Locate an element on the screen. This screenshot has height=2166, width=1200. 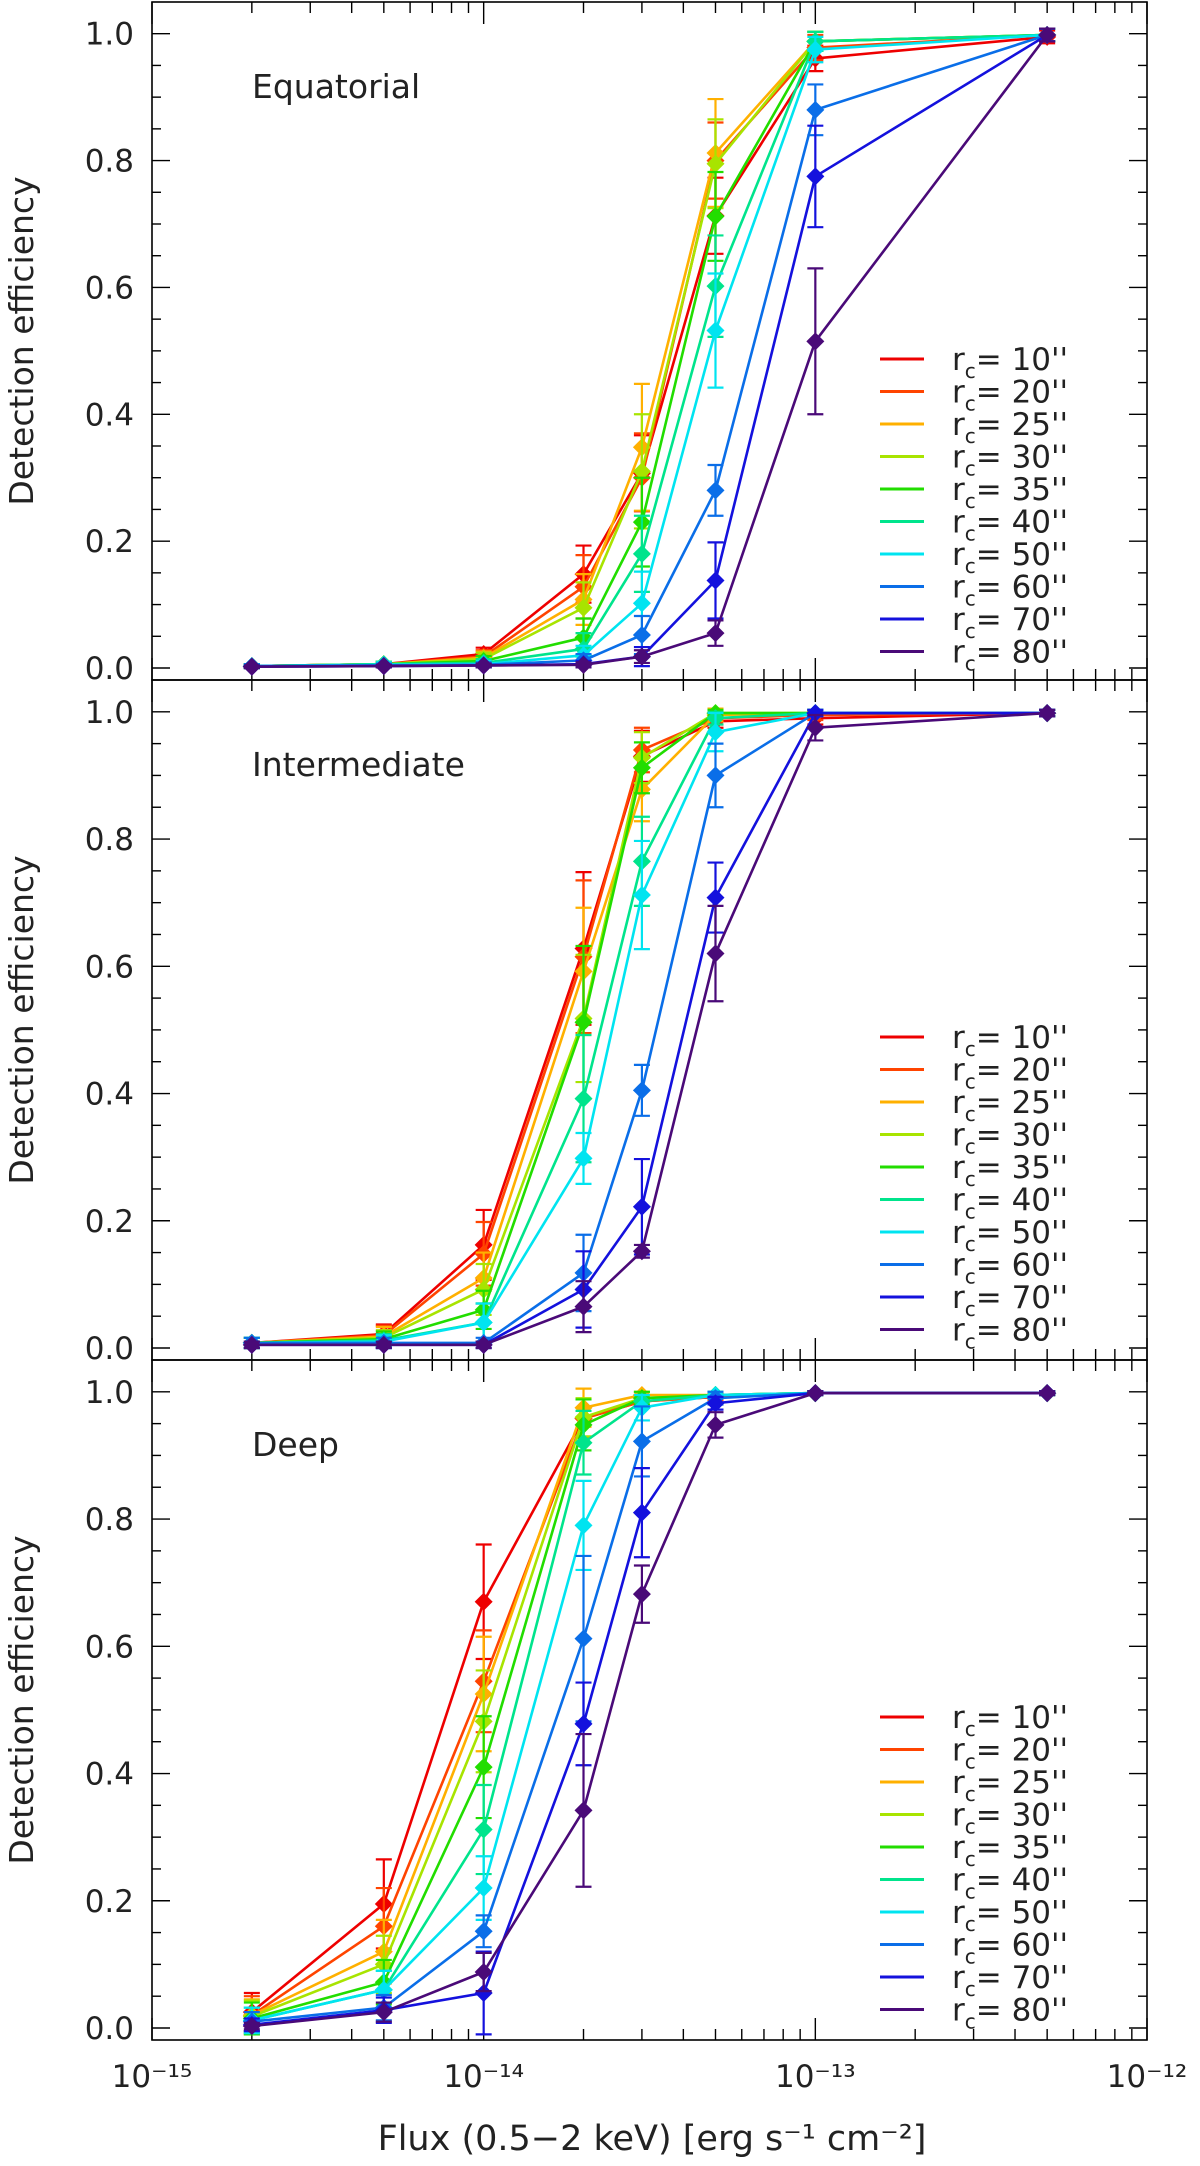
y-tick-label: 0.6 is located at coordinates (109, 288).